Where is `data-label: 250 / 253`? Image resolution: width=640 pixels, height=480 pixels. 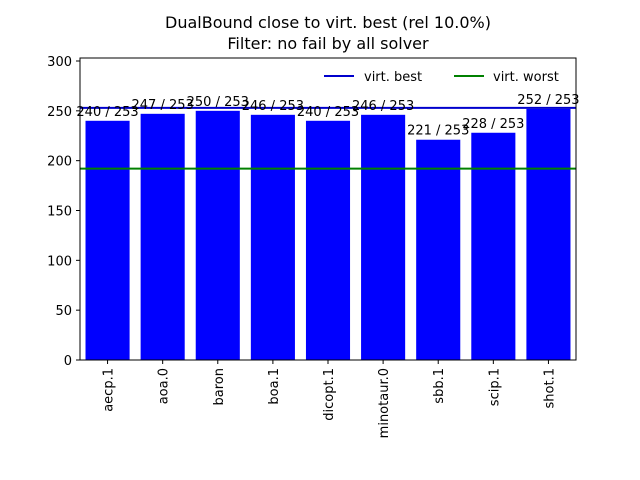
data-label: 250 / 253 is located at coordinates (218, 102).